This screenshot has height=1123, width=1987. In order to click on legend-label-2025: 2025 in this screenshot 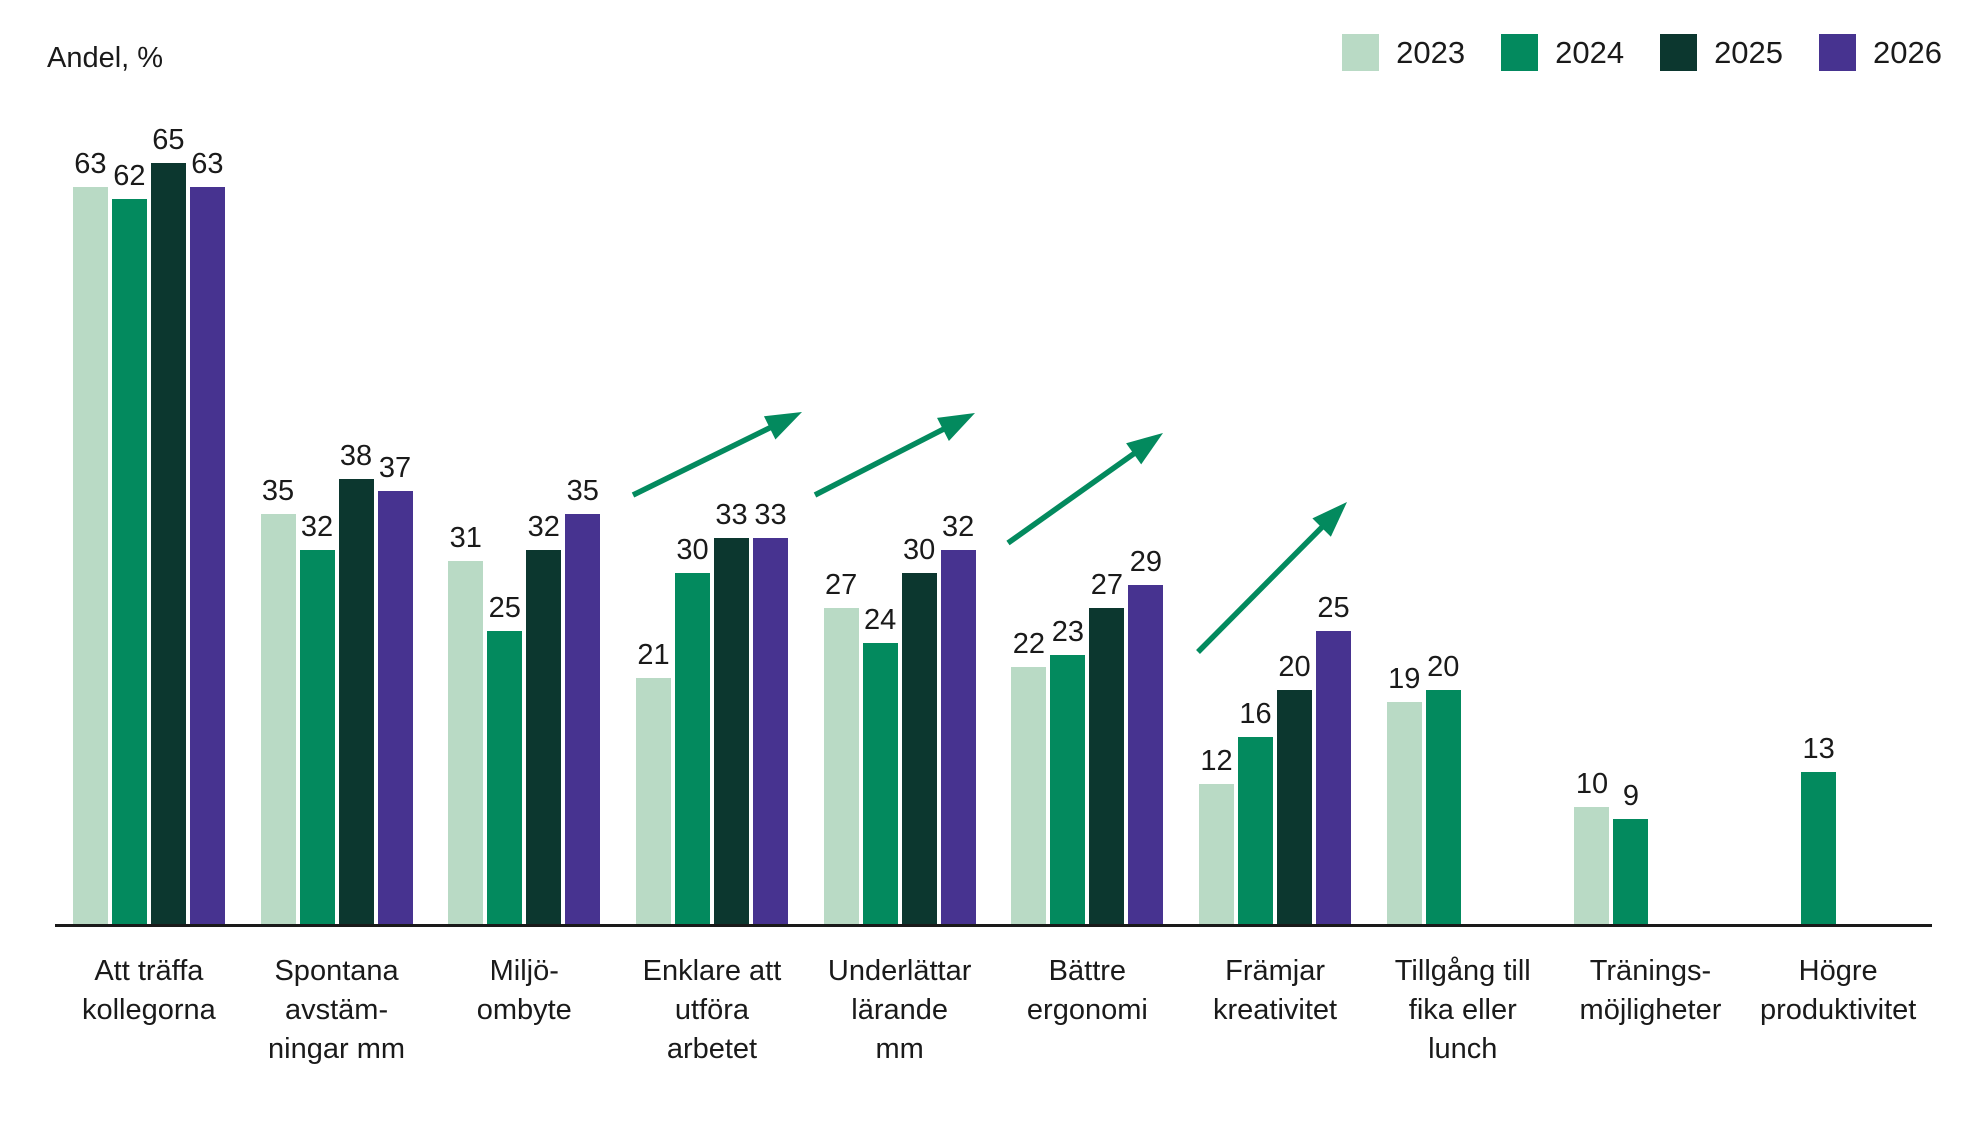, I will do `click(1749, 52)`.